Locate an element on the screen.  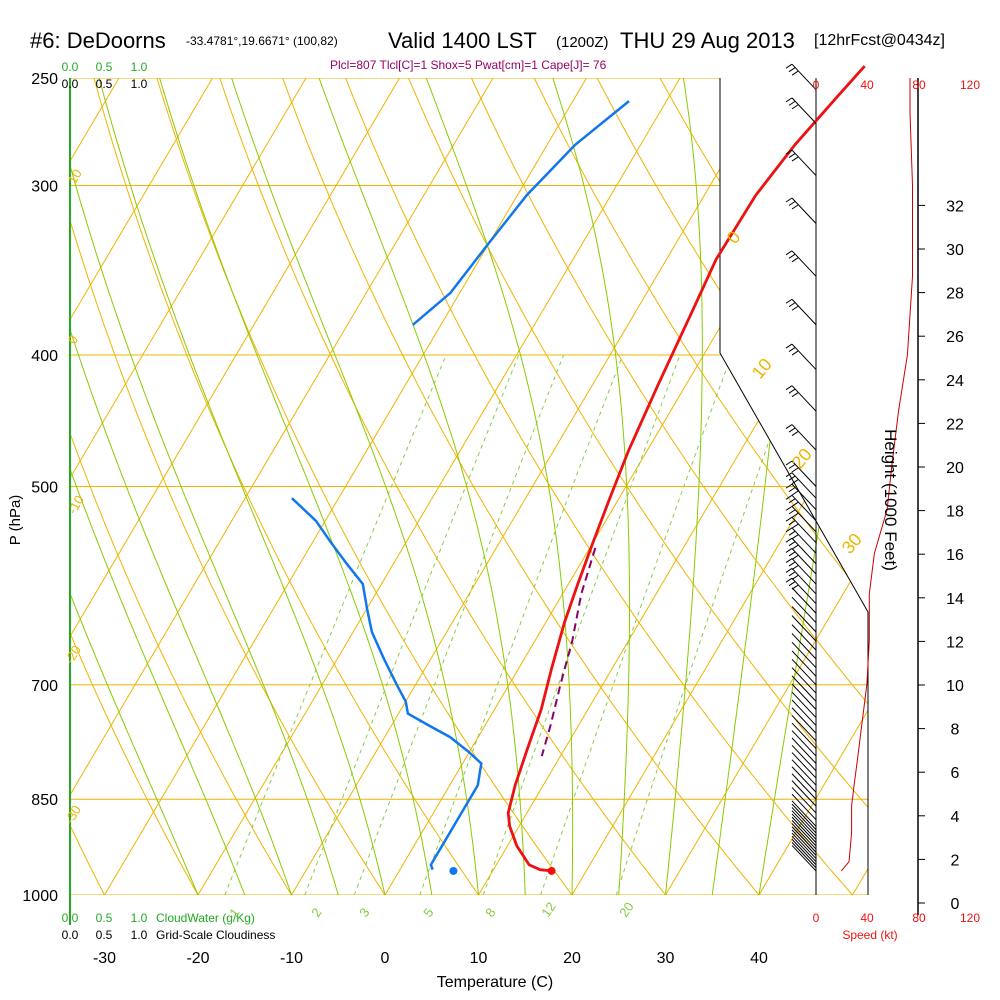
pressure-tick-label: 300 is located at coordinates (44, 186).